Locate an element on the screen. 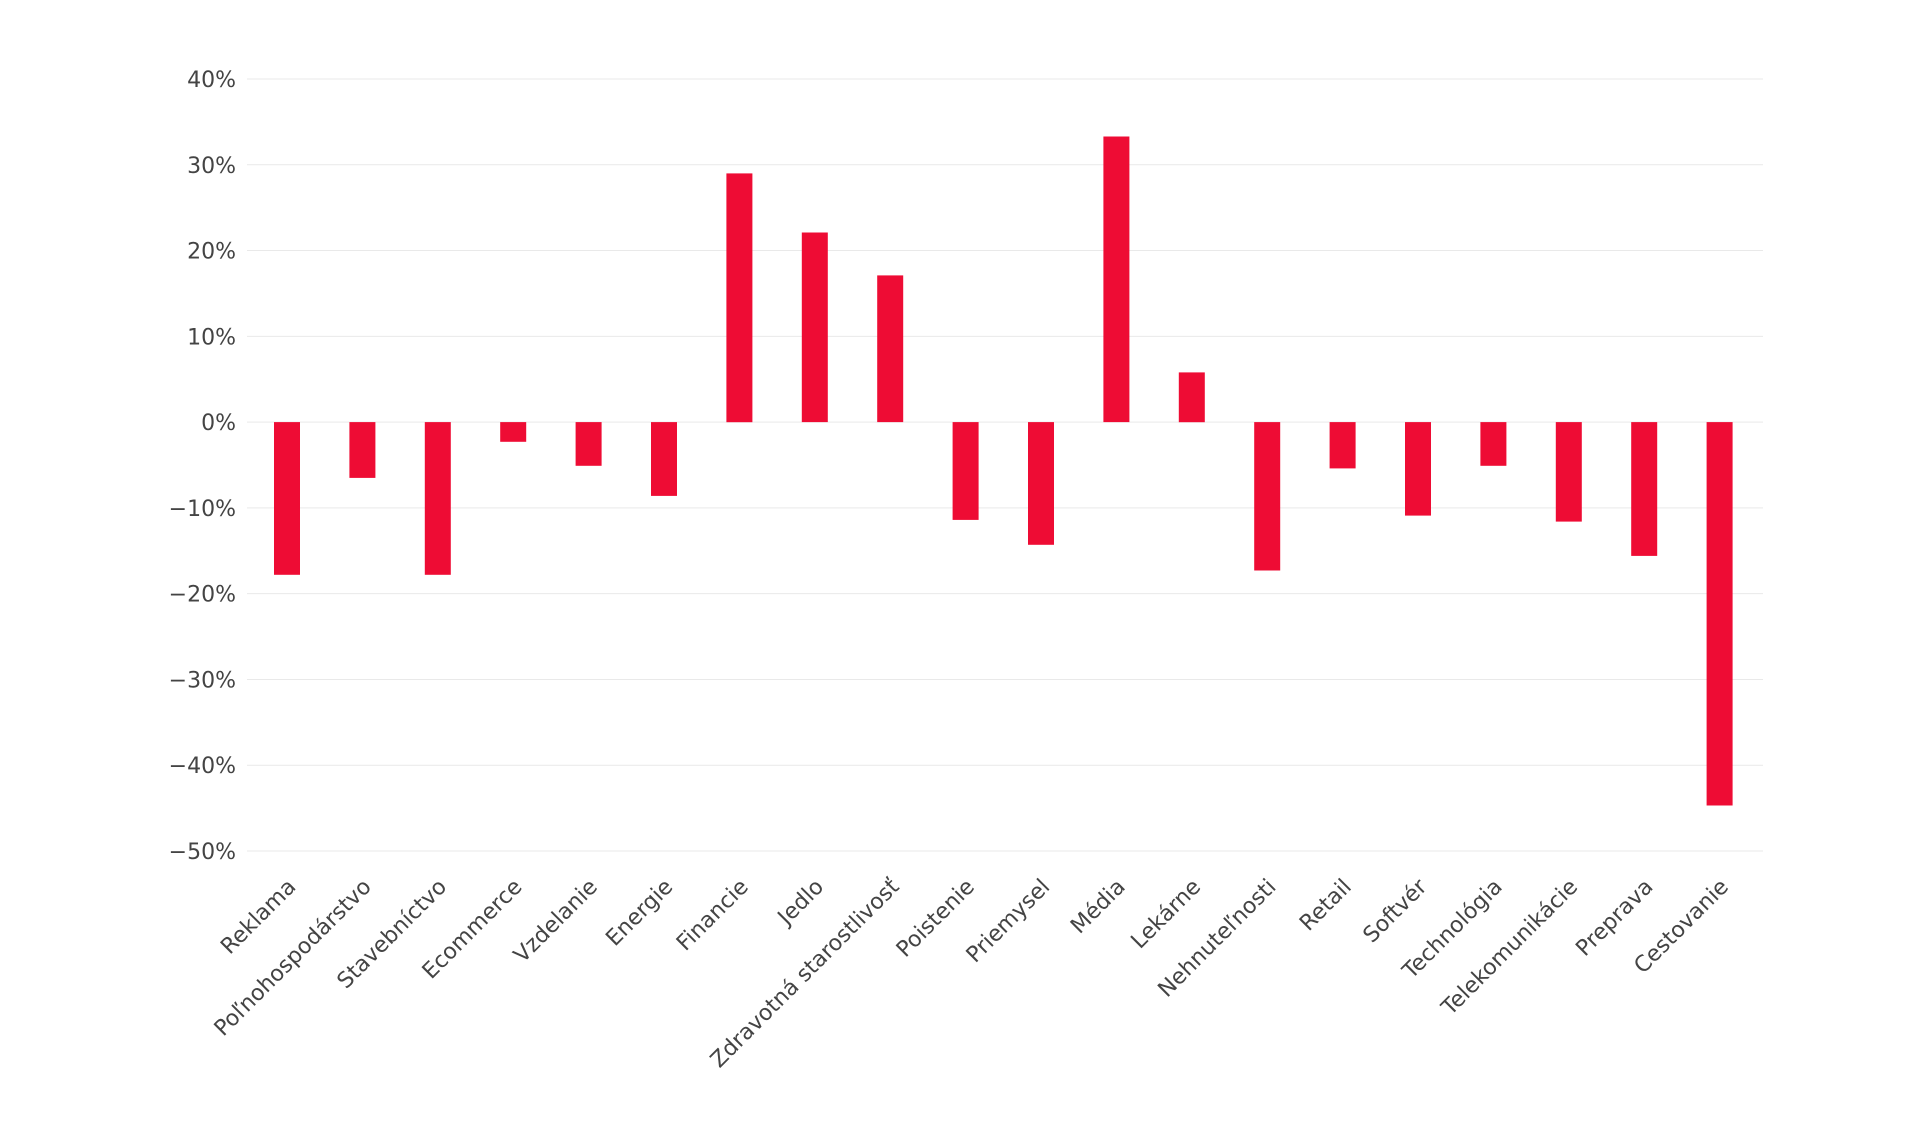 The image size is (1920, 1148). y-axis-tick-labels: 40% 30% 20% 10% 0% −10% −20% −30% −40% −50% is located at coordinates (202, 466).